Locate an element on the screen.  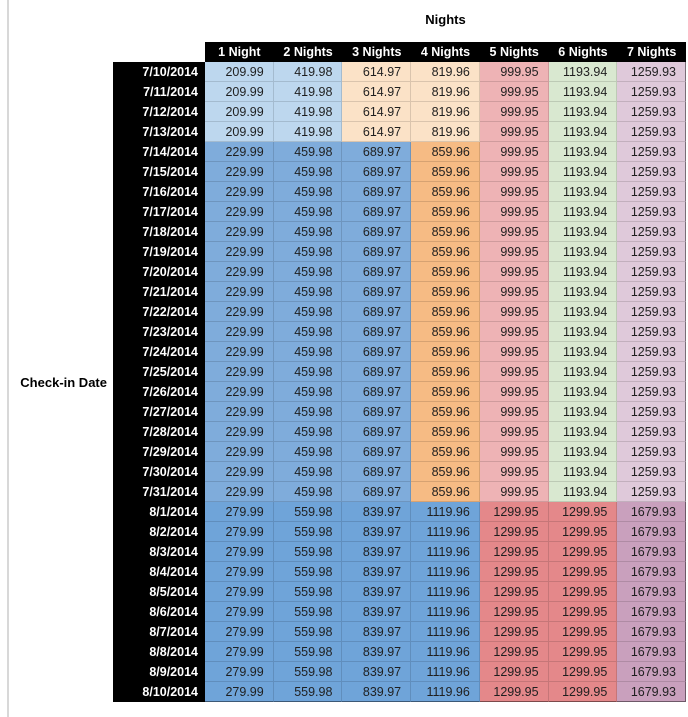
checkin-date-axis-label: Check-in Date is located at coordinates (63, 382).